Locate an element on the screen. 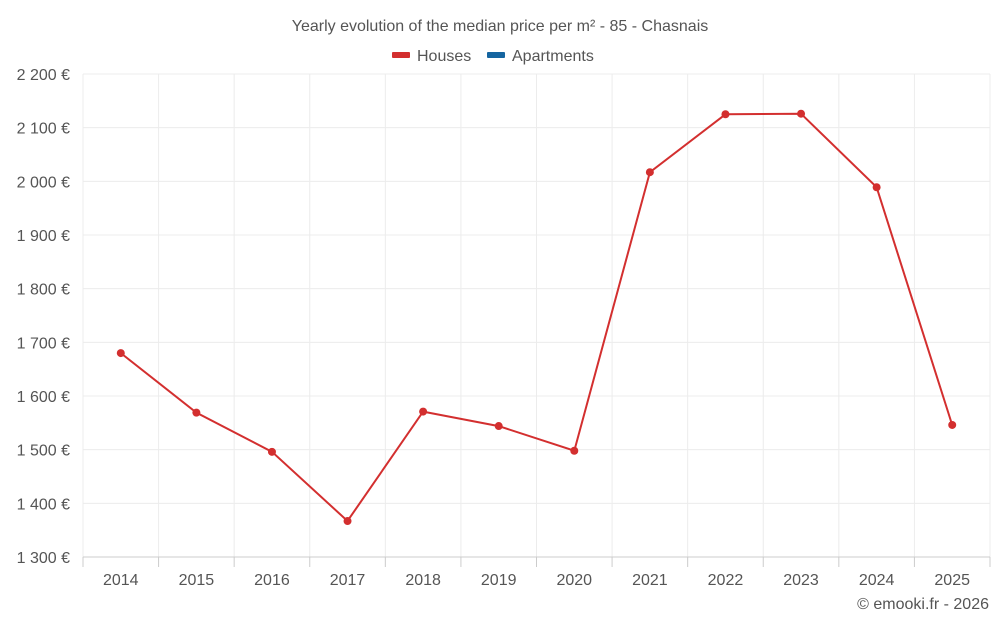 This screenshot has height=625, width=1000. legend-label-houses: Houses is located at coordinates (444, 56).